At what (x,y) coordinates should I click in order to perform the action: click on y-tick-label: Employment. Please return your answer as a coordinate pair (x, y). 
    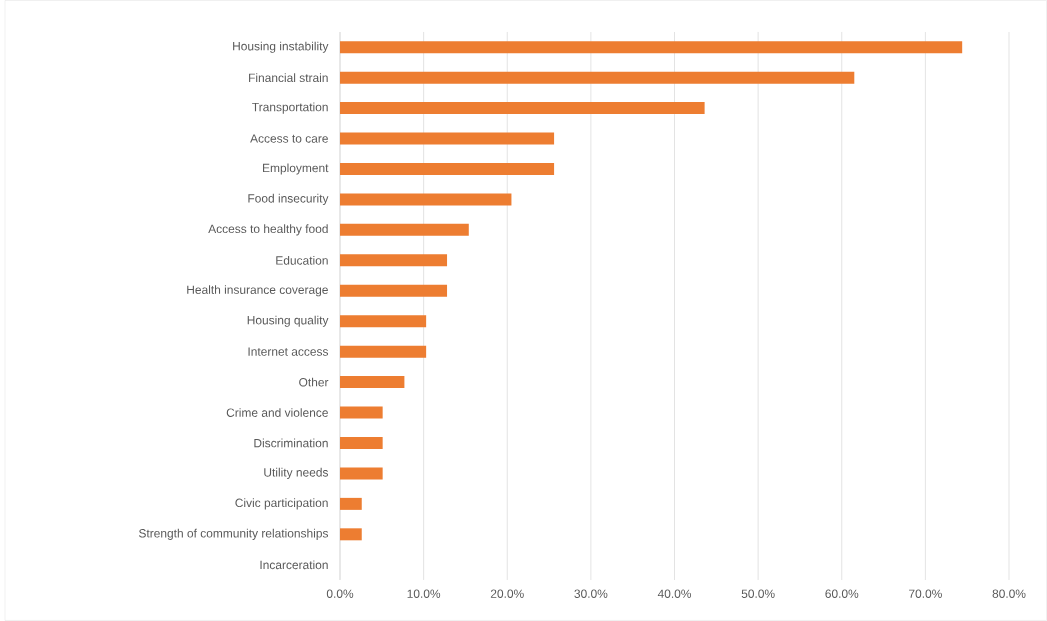
    Looking at the image, I should click on (296, 169).